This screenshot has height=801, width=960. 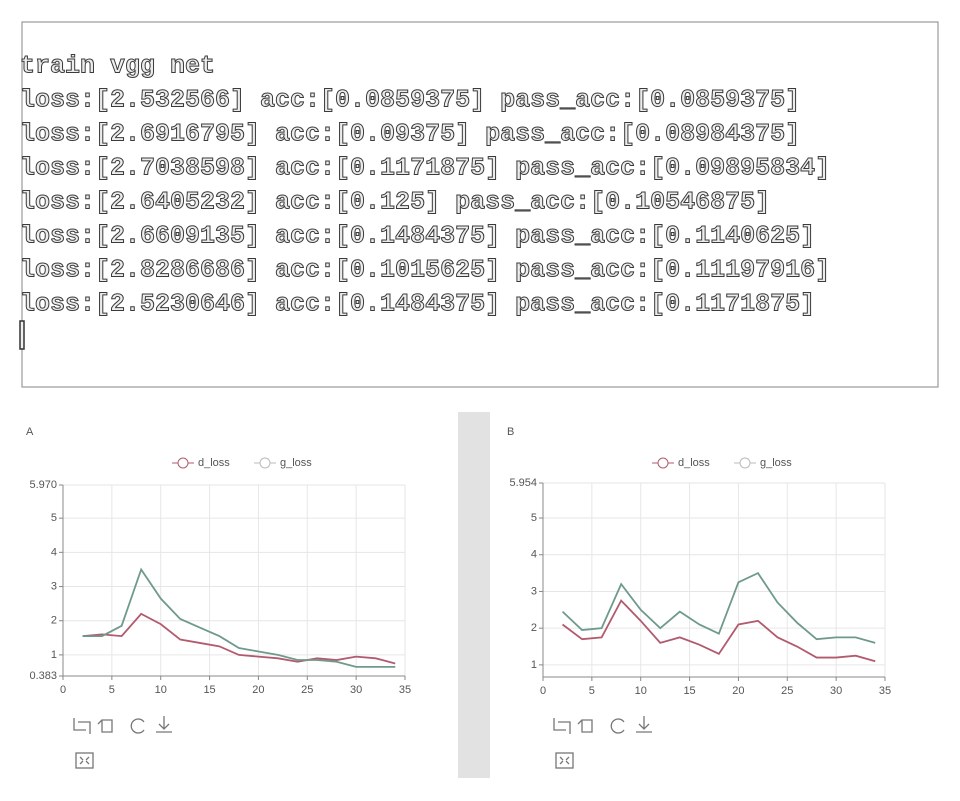 What do you see at coordinates (43, 485) in the screenshot?
I see `y-tick-label: 5.970` at bounding box center [43, 485].